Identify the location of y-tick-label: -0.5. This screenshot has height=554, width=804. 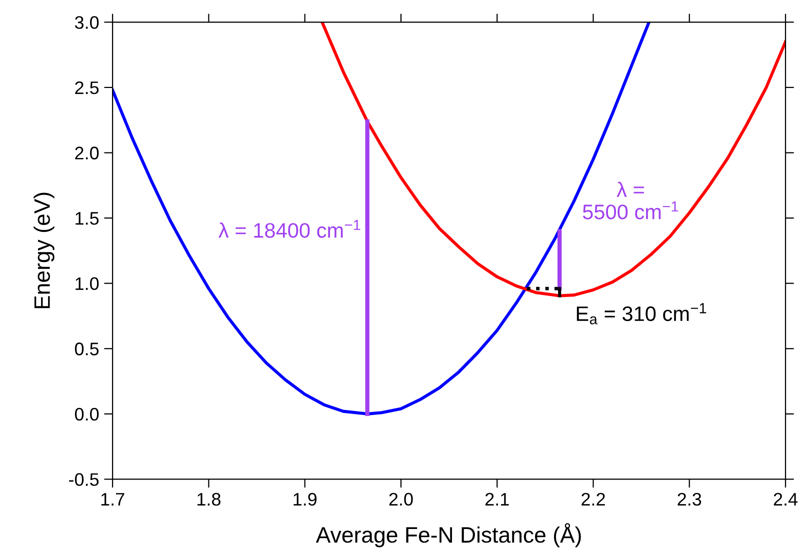
(84, 479).